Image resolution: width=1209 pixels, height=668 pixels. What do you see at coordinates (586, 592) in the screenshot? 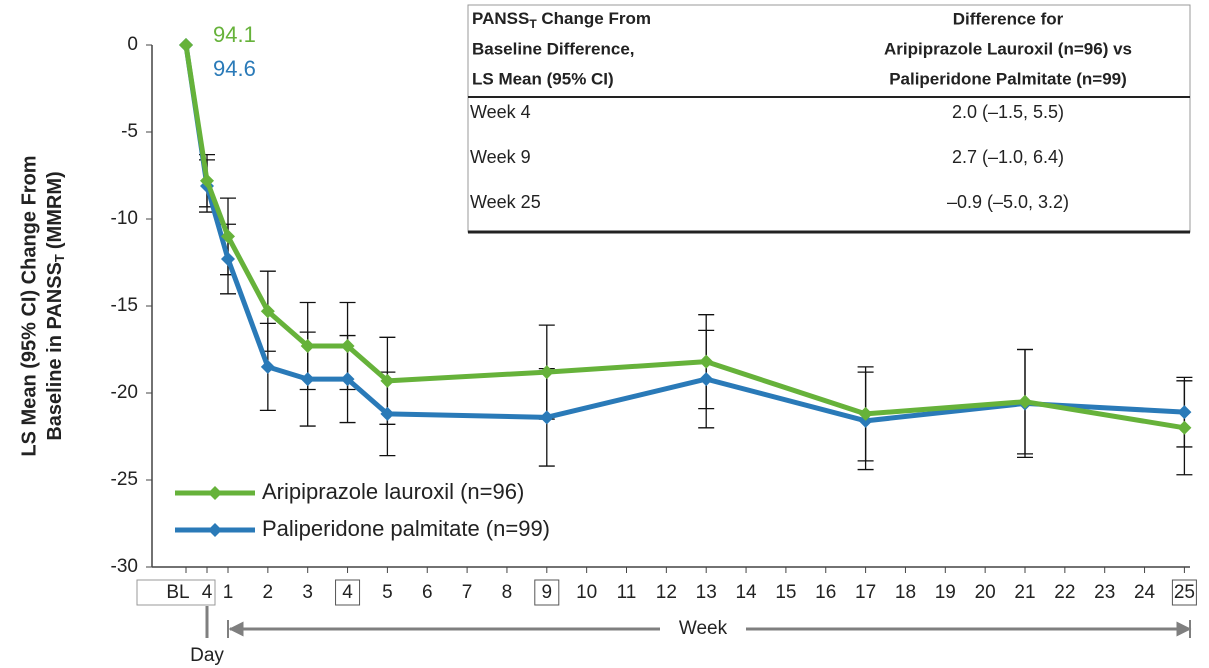
I see `x-tick-label: 10` at bounding box center [586, 592].